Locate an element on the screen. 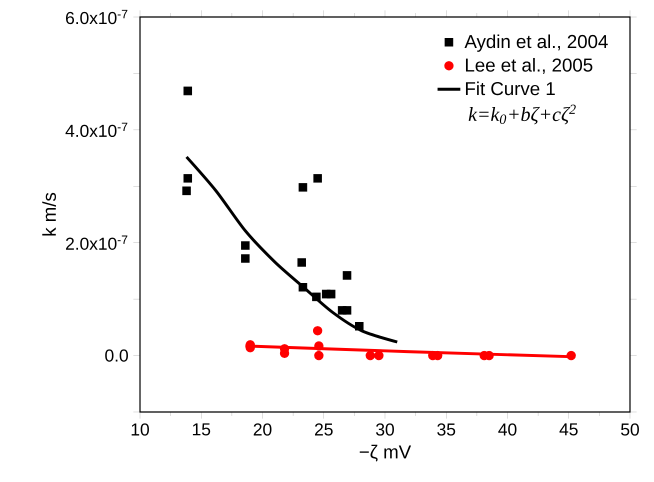 The width and height of the screenshot is (654, 482). legend-label: Lee et al., 2005 is located at coordinates (529, 66).